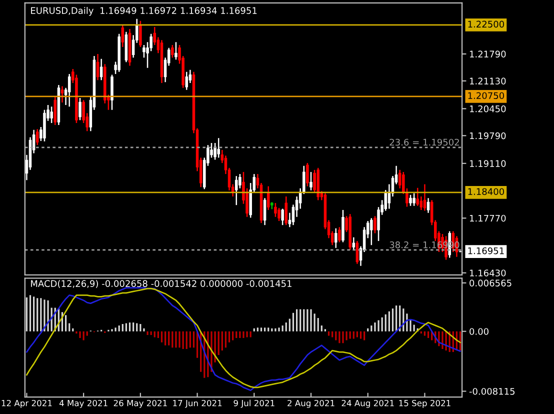 The width and height of the screenshot is (554, 414). What do you see at coordinates (144, 11) in the screenshot?
I see `chart-title: EURUSD,Daily 1.16949 1.16972 1.16934 1.16951` at bounding box center [144, 11].